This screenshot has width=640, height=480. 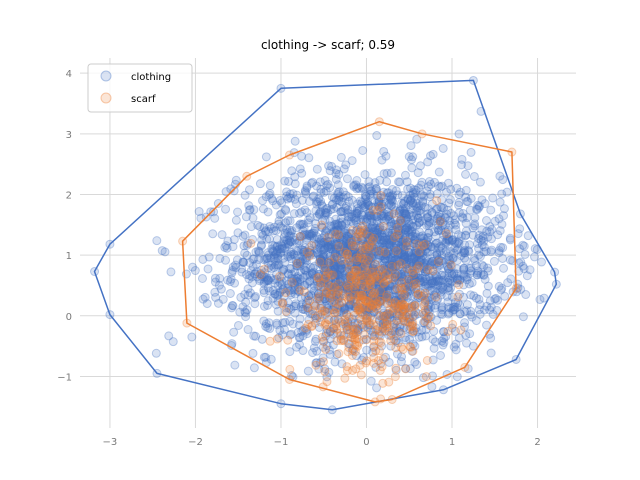 I want to click on legend-label-scarf: scarf, so click(x=143, y=99).